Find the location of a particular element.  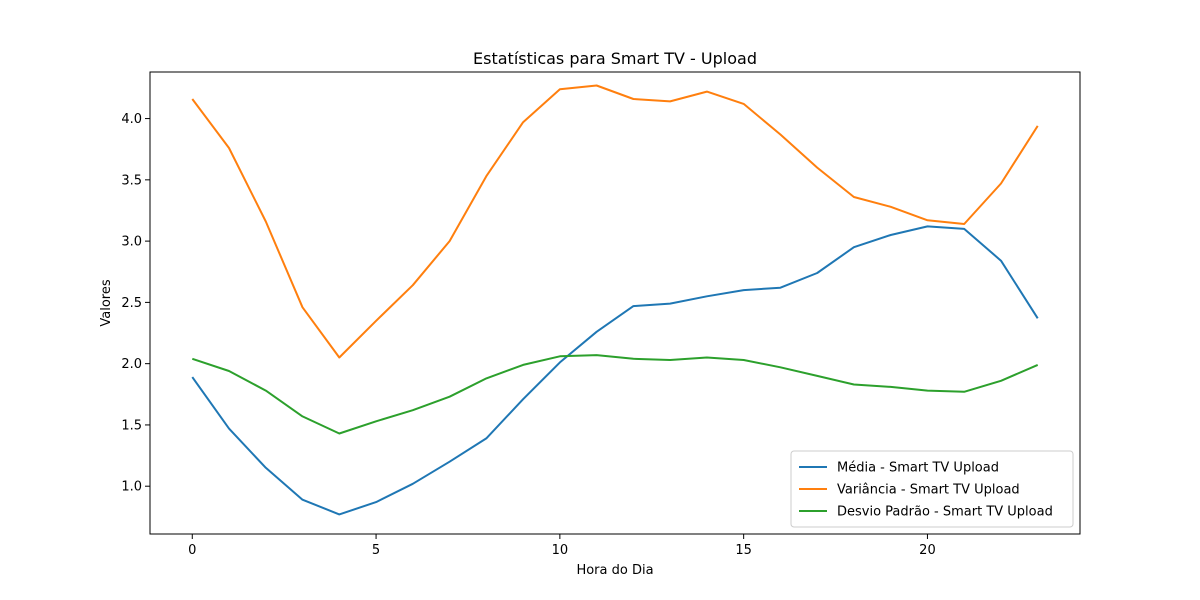

y-tick-label: 3.0 is located at coordinates (131, 242).